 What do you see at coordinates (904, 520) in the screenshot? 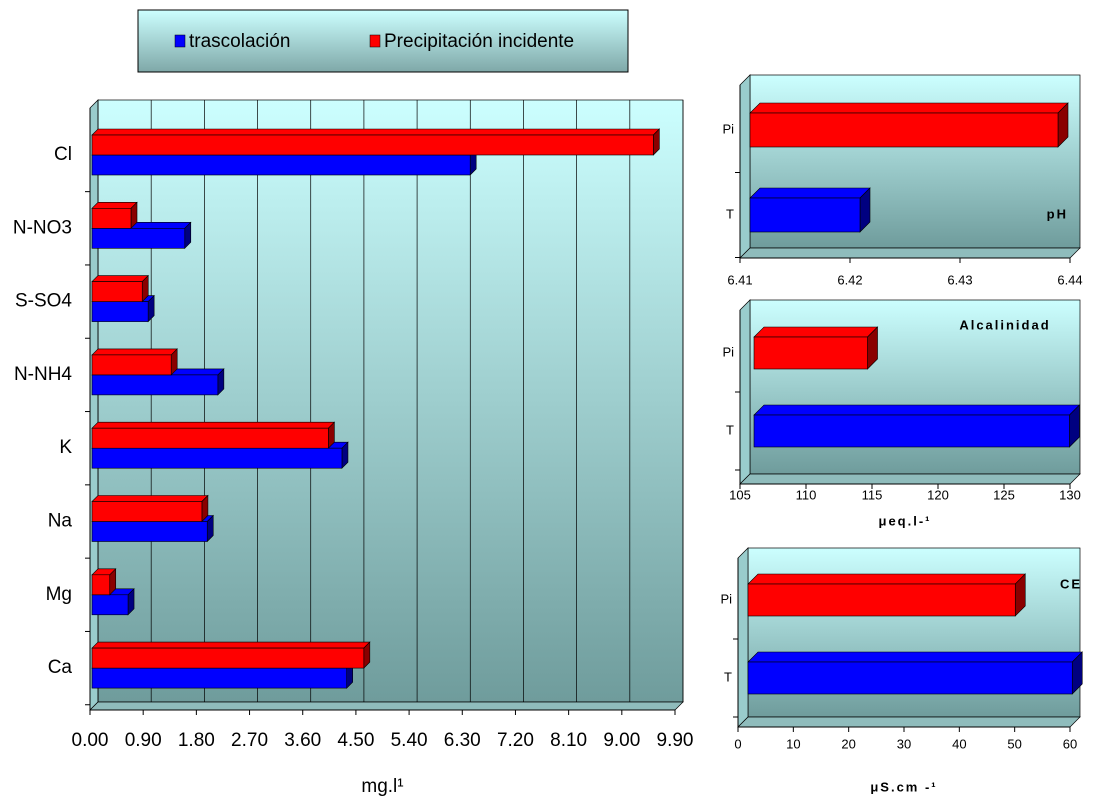
I see `x-axis-label: μeq.l-¹` at bounding box center [904, 520].